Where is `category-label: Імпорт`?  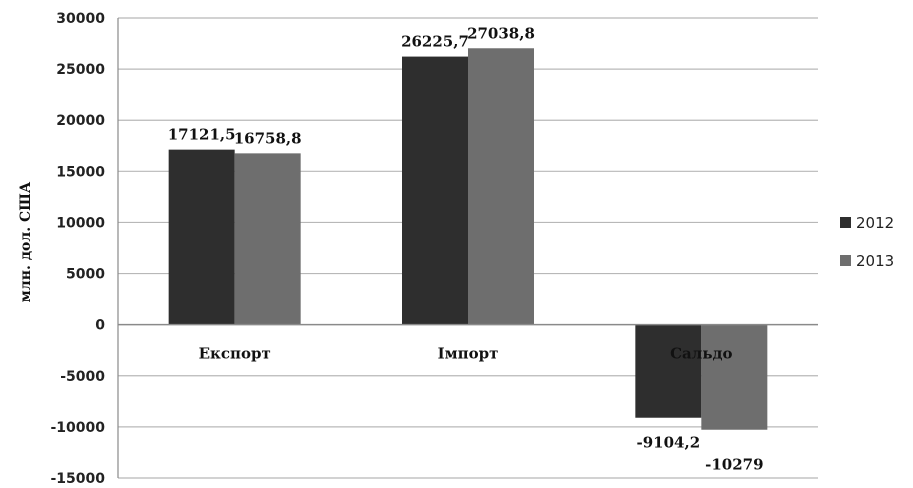
category-label: Імпорт is located at coordinates (468, 354).